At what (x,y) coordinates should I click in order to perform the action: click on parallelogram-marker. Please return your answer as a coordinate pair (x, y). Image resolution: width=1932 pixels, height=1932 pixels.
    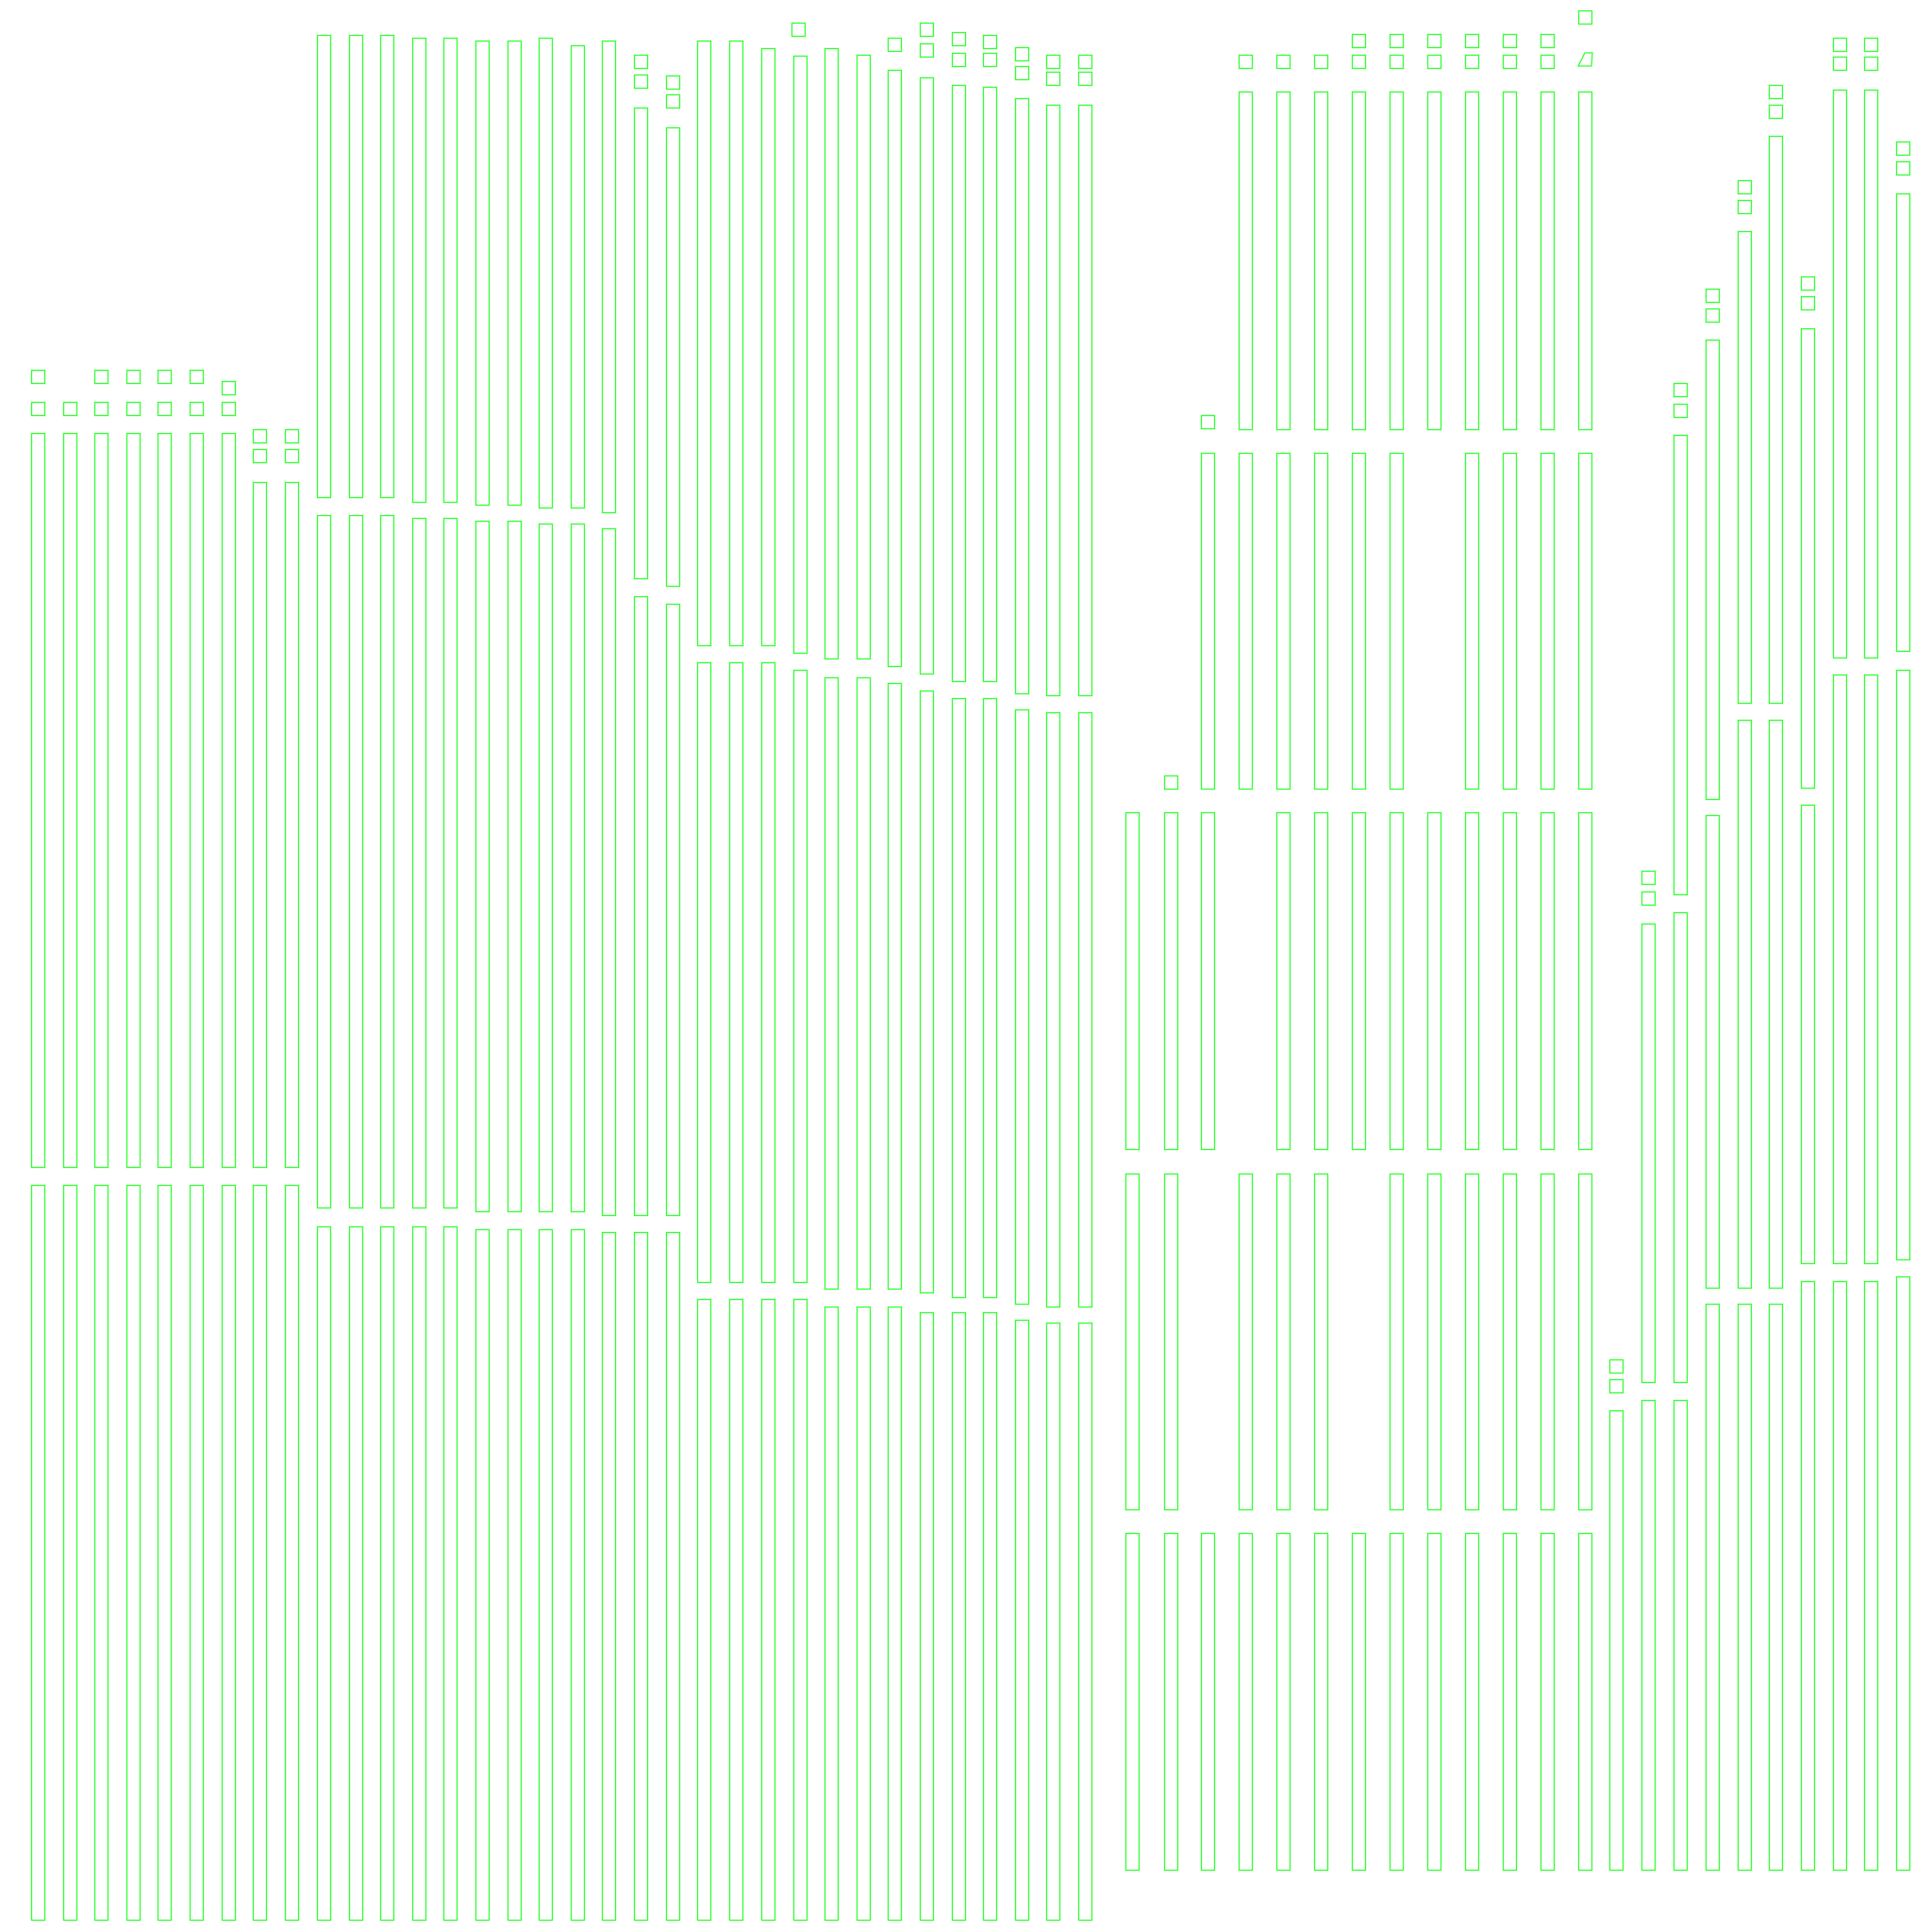
    Looking at the image, I should click on (1584, 59).